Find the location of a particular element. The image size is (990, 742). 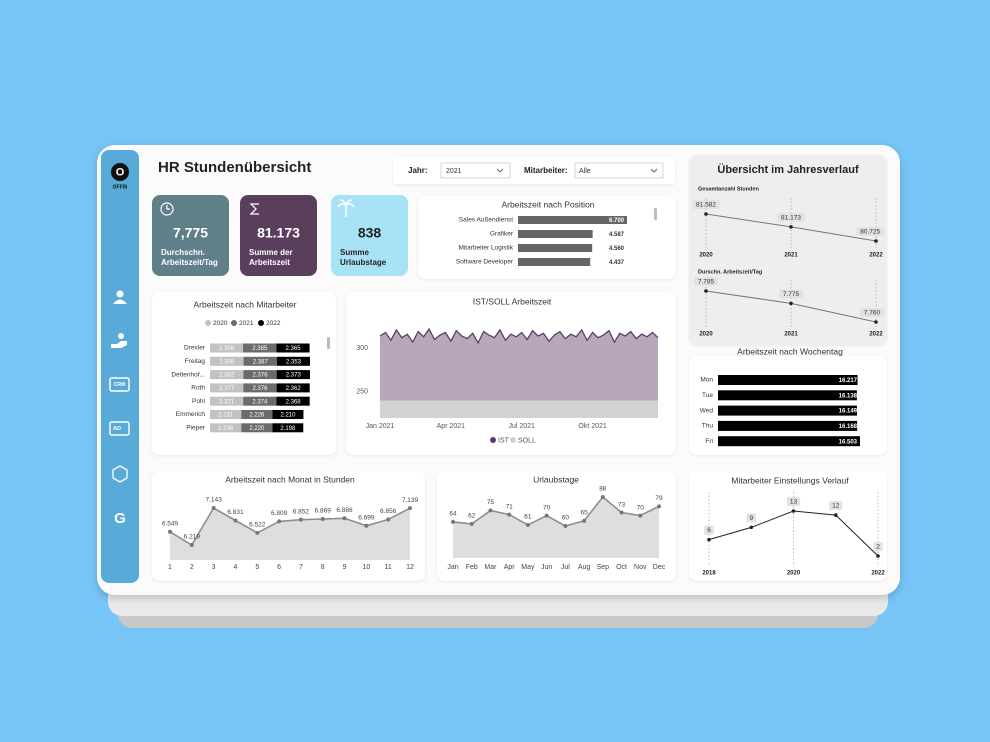

nav-ad is located at coordinates (119, 428).